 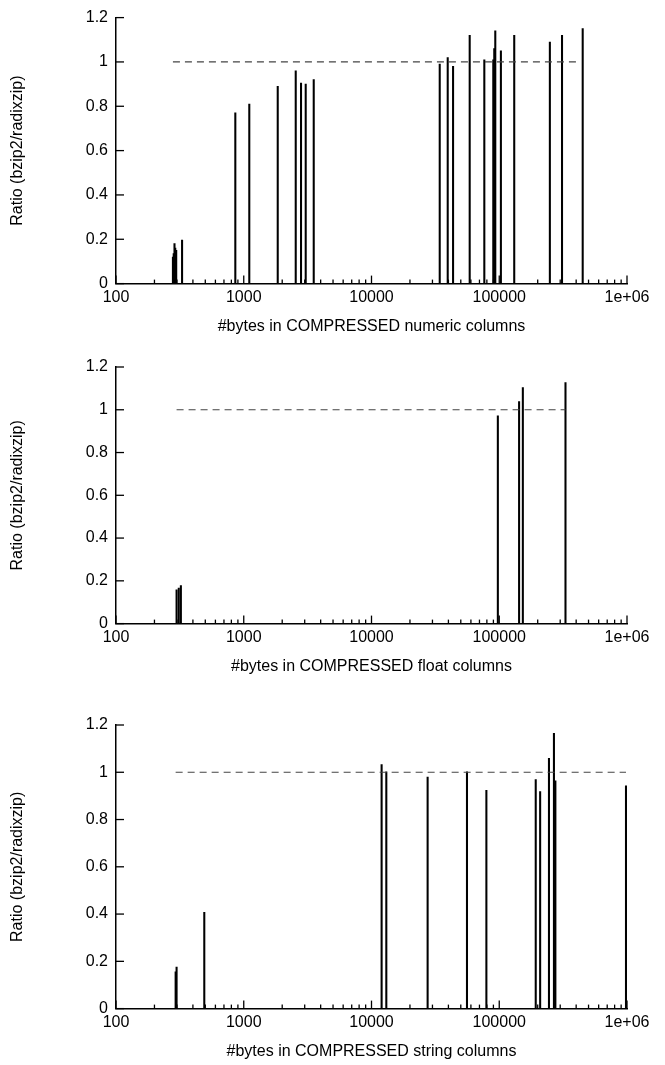 What do you see at coordinates (371, 1050) in the screenshot?
I see `x-axis-title: #bytes in COMPRESSED string columns` at bounding box center [371, 1050].